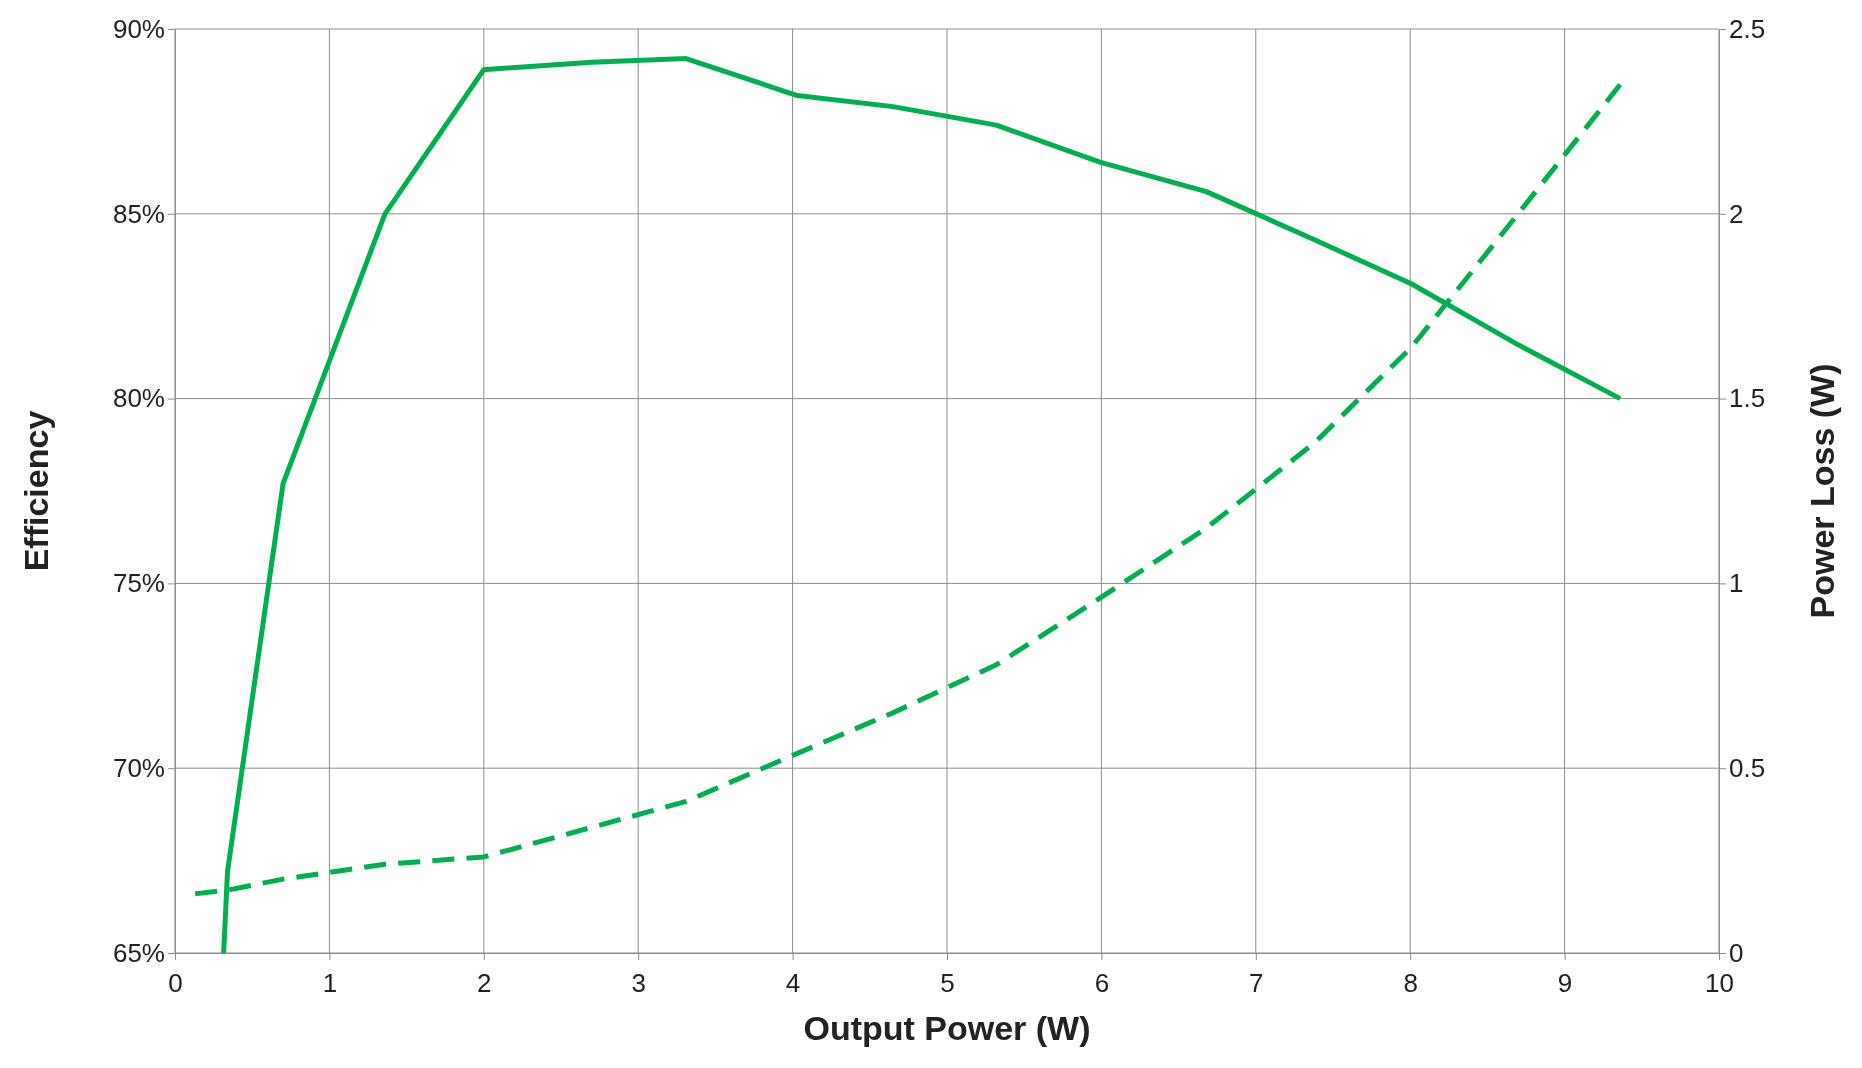  Describe the element at coordinates (138, 28) in the screenshot. I see `y-tick-label: 90%` at that location.